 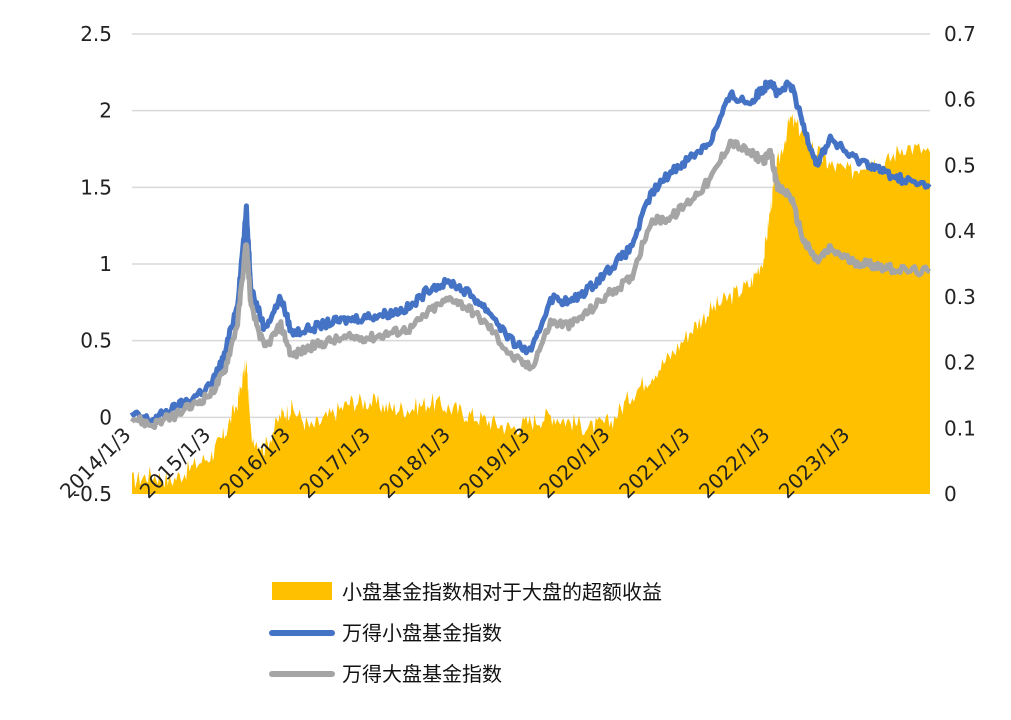 I want to click on right-y-tick-label: 0.1, so click(x=960, y=428).